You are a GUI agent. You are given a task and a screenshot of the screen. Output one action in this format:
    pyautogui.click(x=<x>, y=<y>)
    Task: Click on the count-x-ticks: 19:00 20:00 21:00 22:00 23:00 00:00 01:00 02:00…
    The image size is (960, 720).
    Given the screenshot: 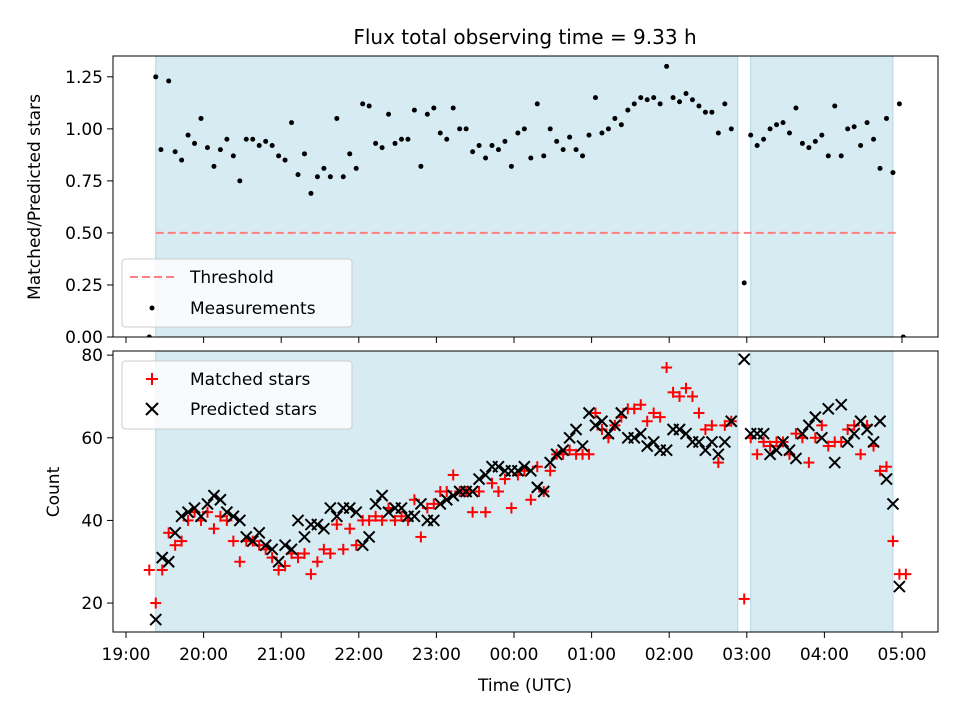 What is the action you would take?
    pyautogui.click(x=514, y=648)
    